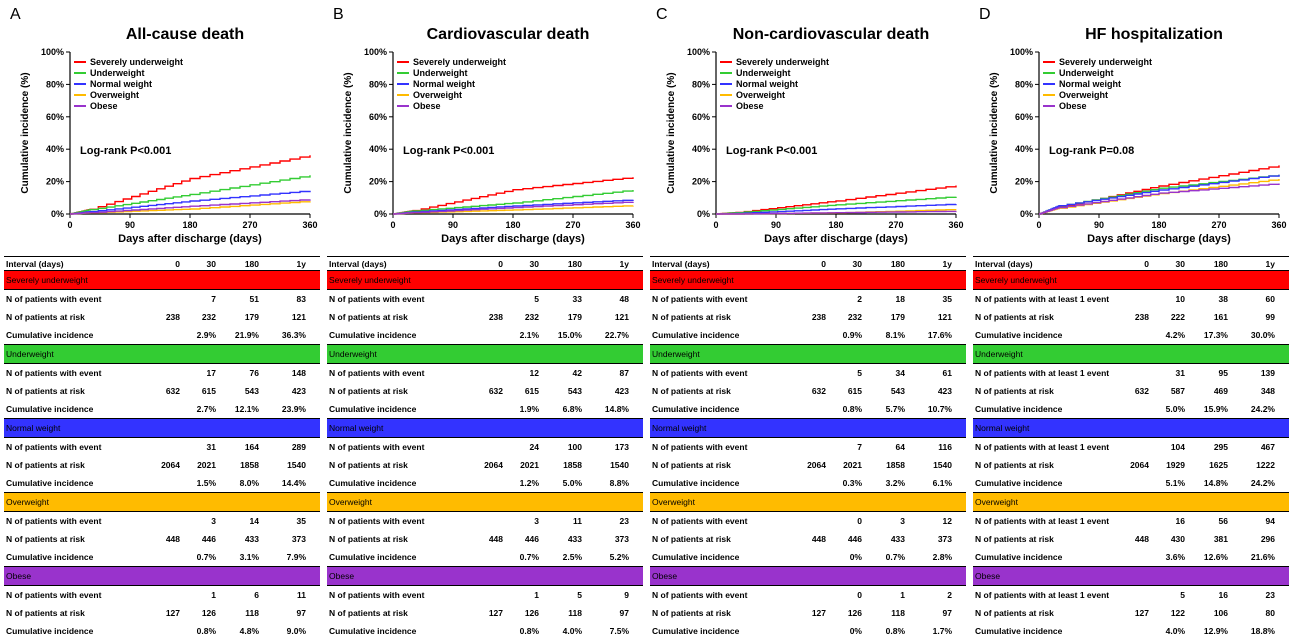 The height and width of the screenshot is (640, 1292). I want to click on table-cell: 14, so click(254, 521).